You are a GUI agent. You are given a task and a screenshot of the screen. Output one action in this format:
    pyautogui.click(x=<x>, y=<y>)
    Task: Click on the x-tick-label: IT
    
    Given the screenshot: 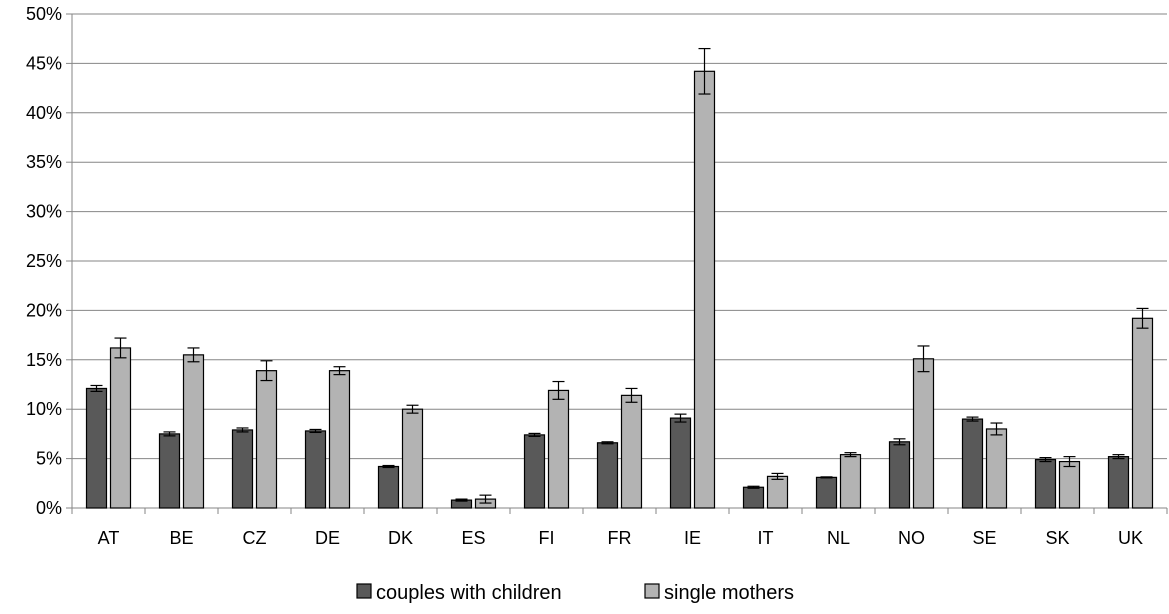 What is the action you would take?
    pyautogui.click(x=766, y=538)
    